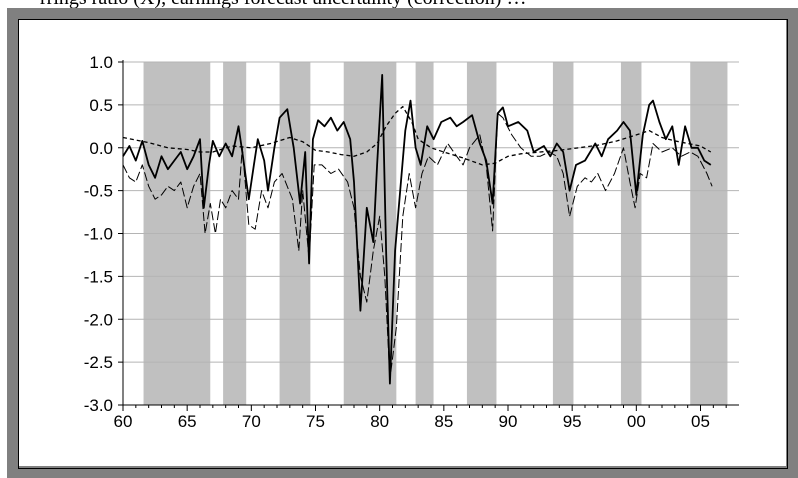 The height and width of the screenshot is (478, 798). What do you see at coordinates (443, 421) in the screenshot?
I see `x-tick-label-5: 85` at bounding box center [443, 421].